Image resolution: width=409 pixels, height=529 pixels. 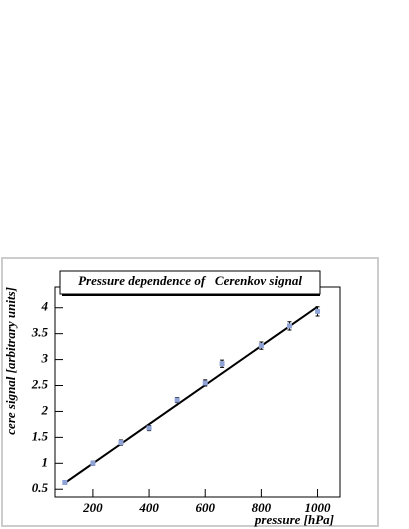 What do you see at coordinates (40, 487) in the screenshot?
I see `y-tick-label: 0.5` at bounding box center [40, 487].